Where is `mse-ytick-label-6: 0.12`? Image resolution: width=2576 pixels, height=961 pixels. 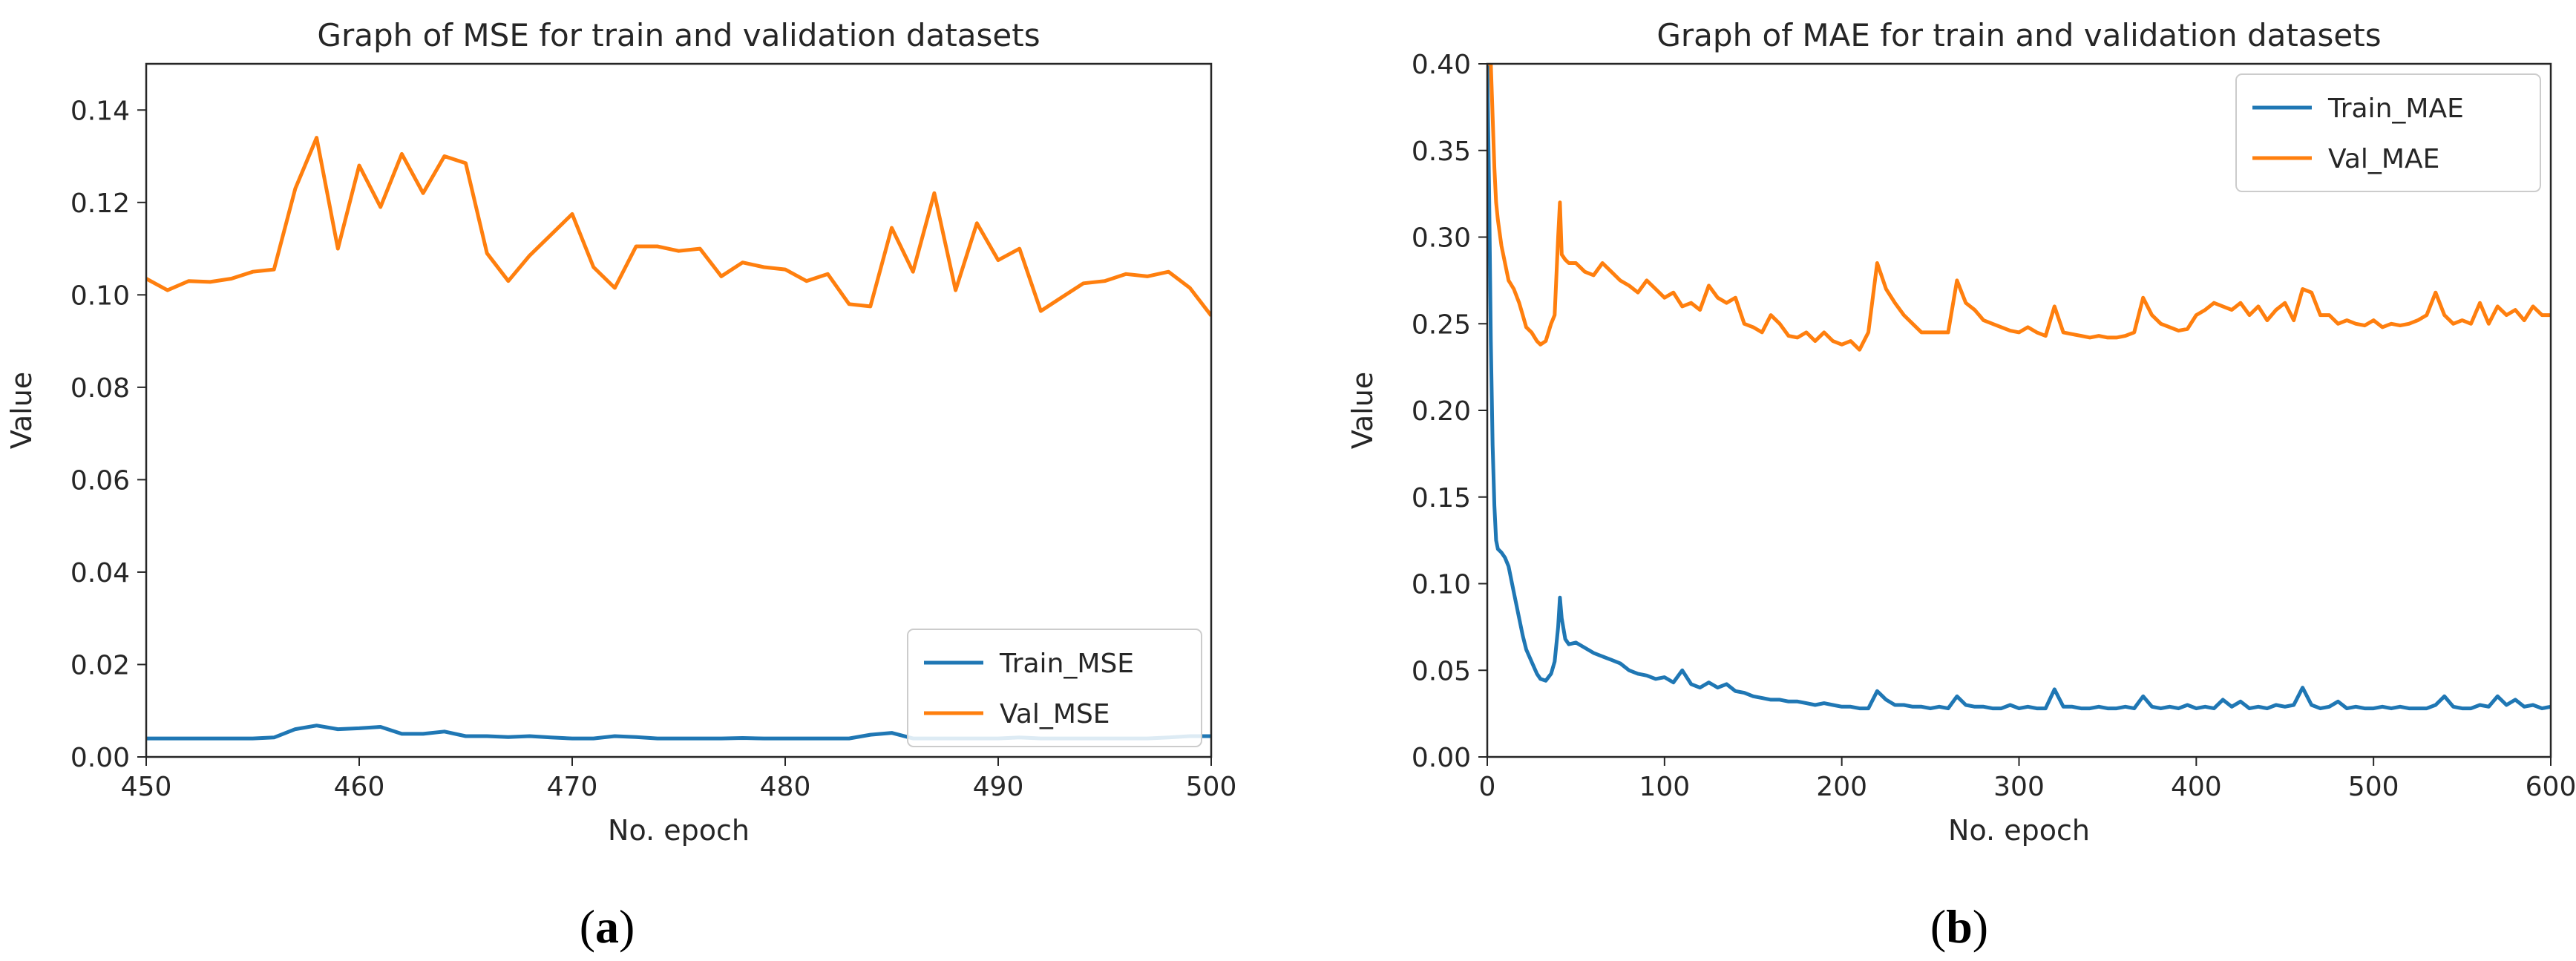
mse-ytick-label-6: 0.12 is located at coordinates (100, 204).